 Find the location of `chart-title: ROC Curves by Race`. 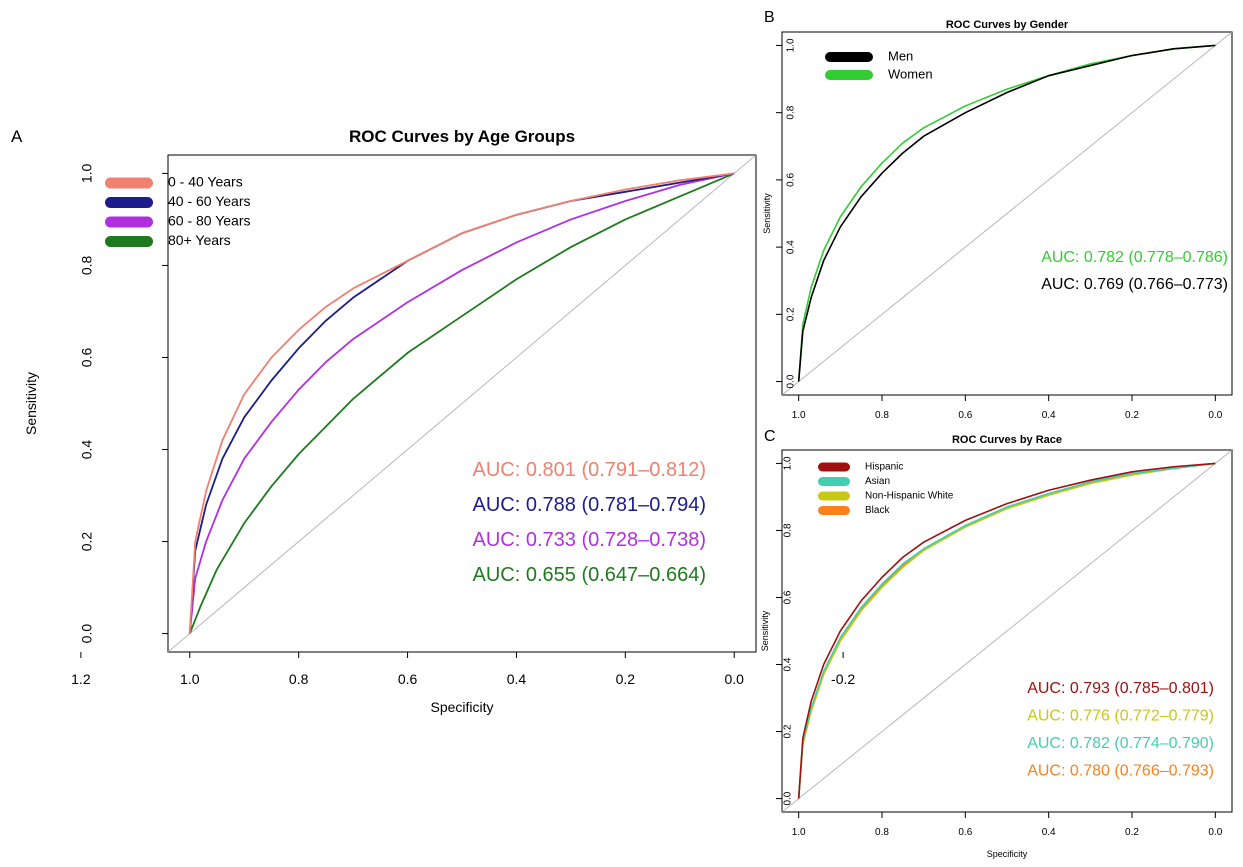

chart-title: ROC Curves by Race is located at coordinates (1007, 440).